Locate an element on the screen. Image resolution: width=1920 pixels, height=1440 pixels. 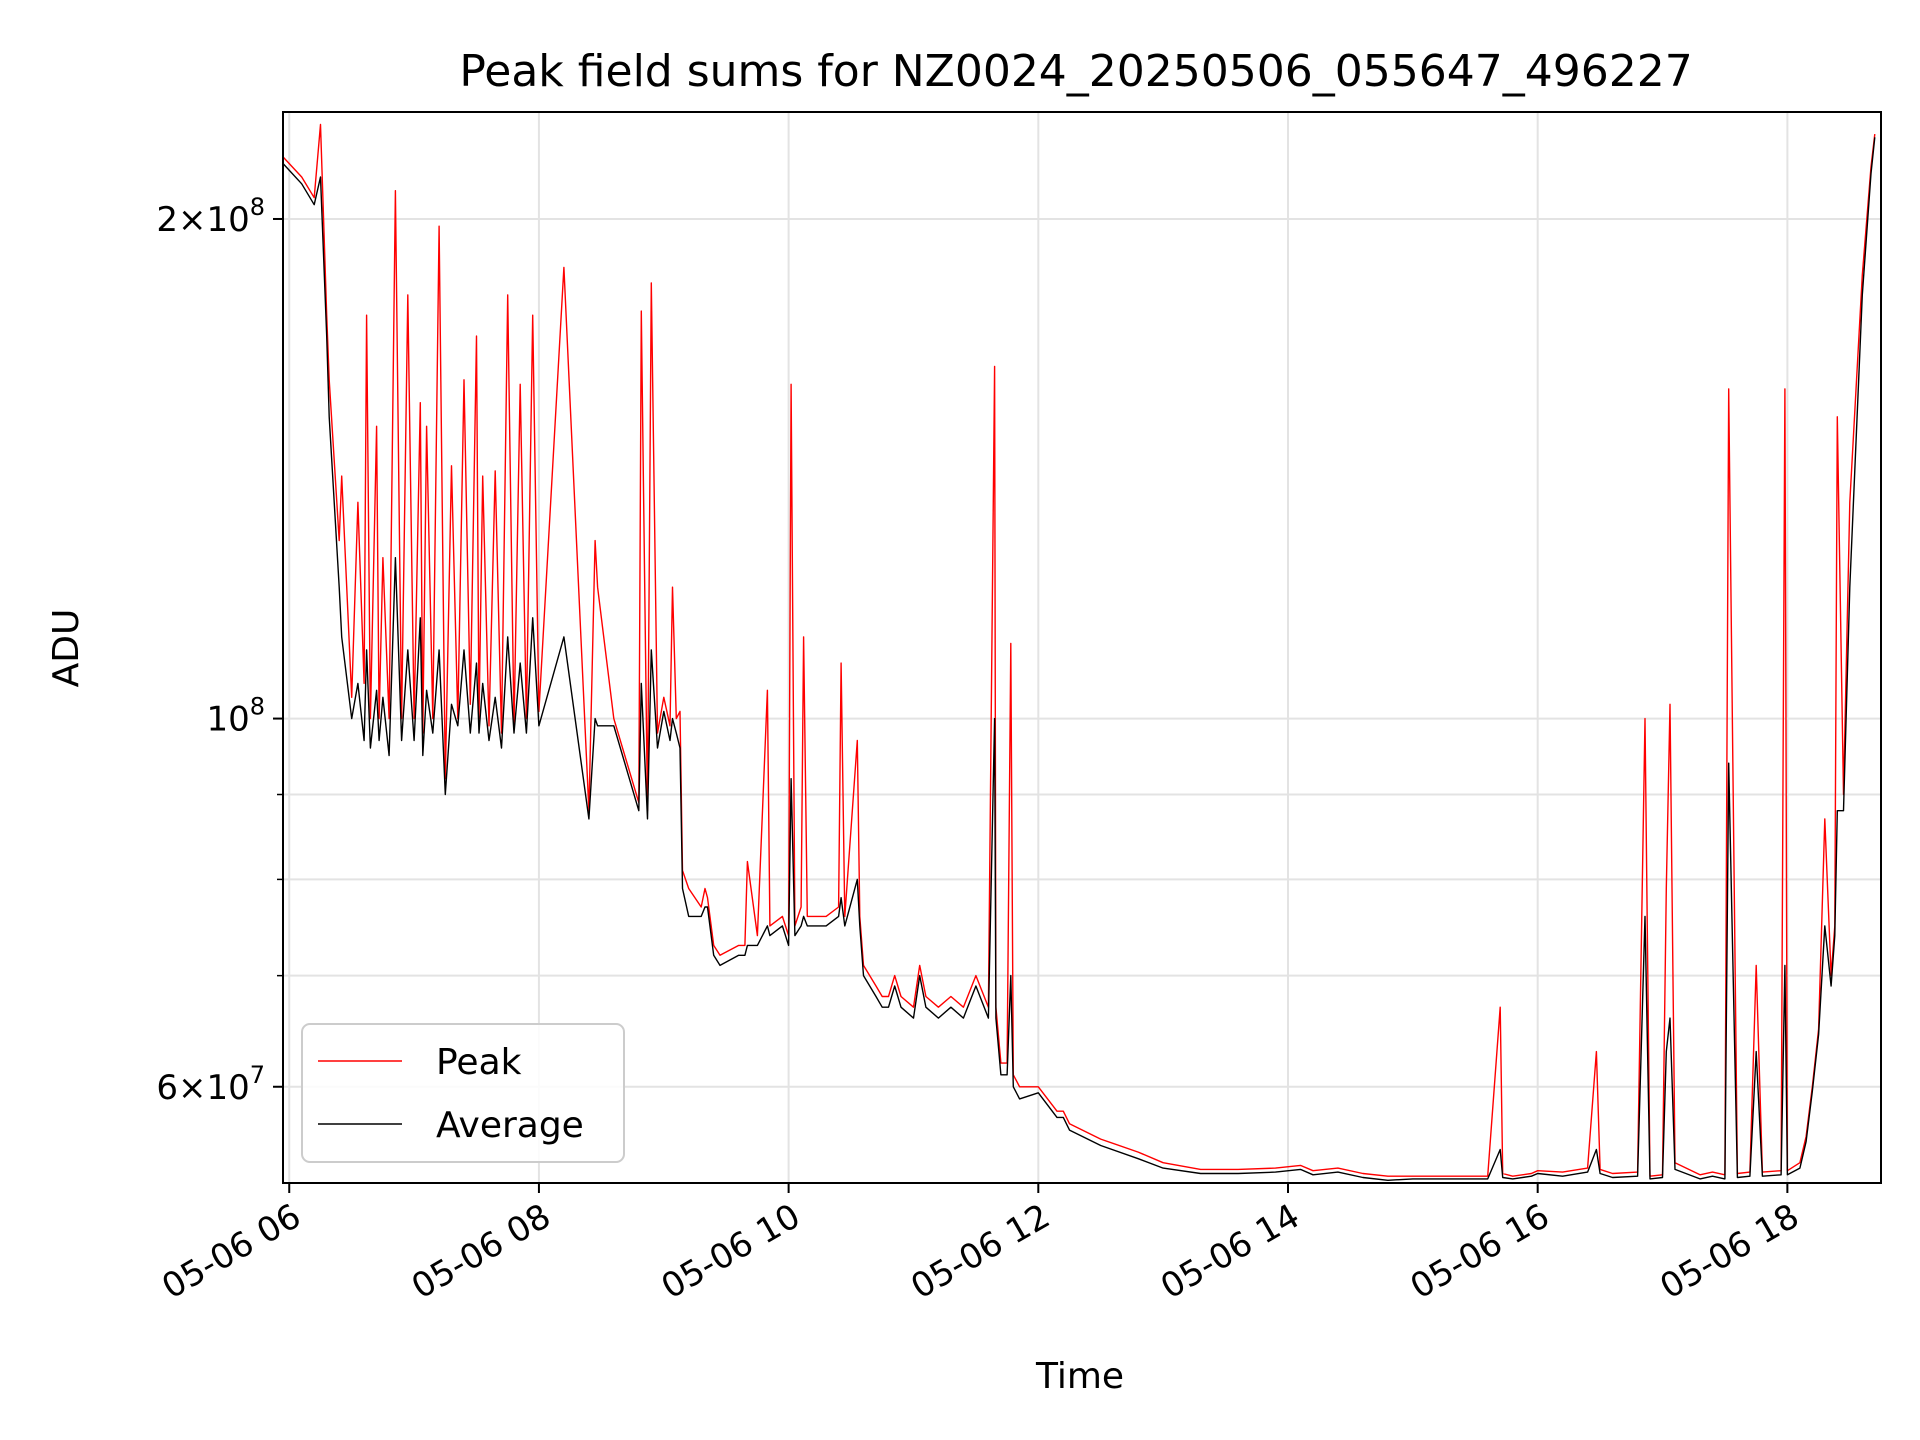
x-axis-label: Time is located at coordinates (1079, 1376).